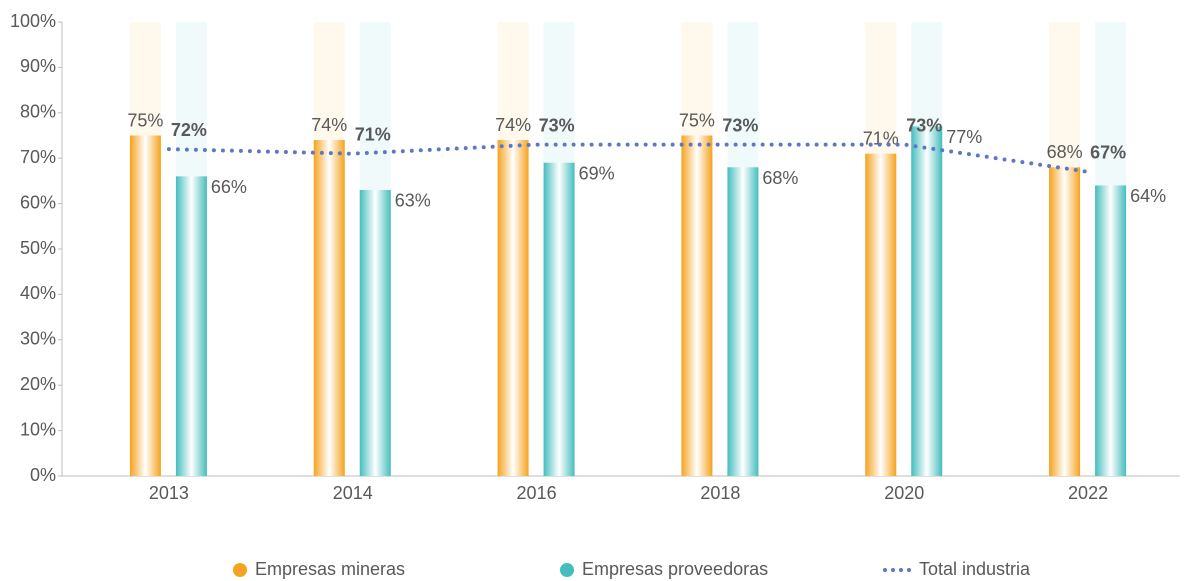 The height and width of the screenshot is (581, 1189). Describe the element at coordinates (675, 569) in the screenshot. I see `legend-label: Empresas proveedoras` at that location.